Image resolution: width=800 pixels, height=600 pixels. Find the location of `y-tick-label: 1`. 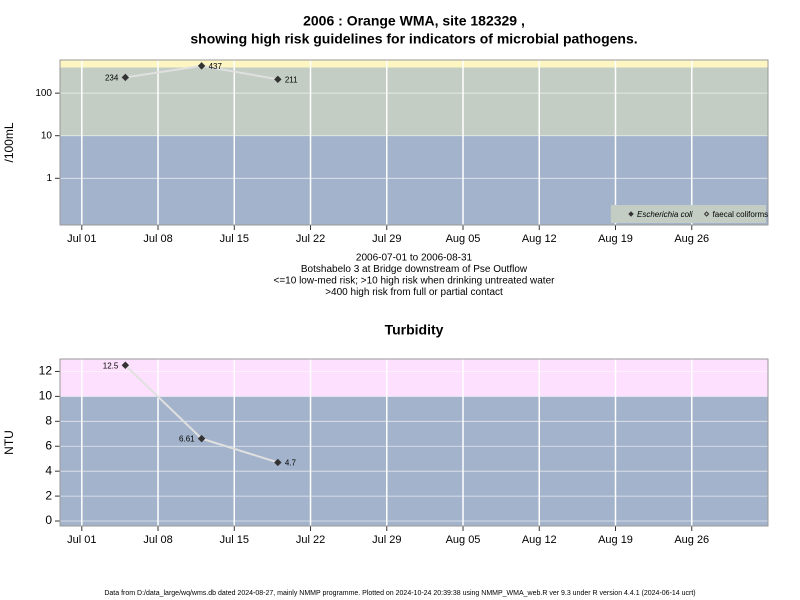

y-tick-label: 1 is located at coordinates (49, 178).